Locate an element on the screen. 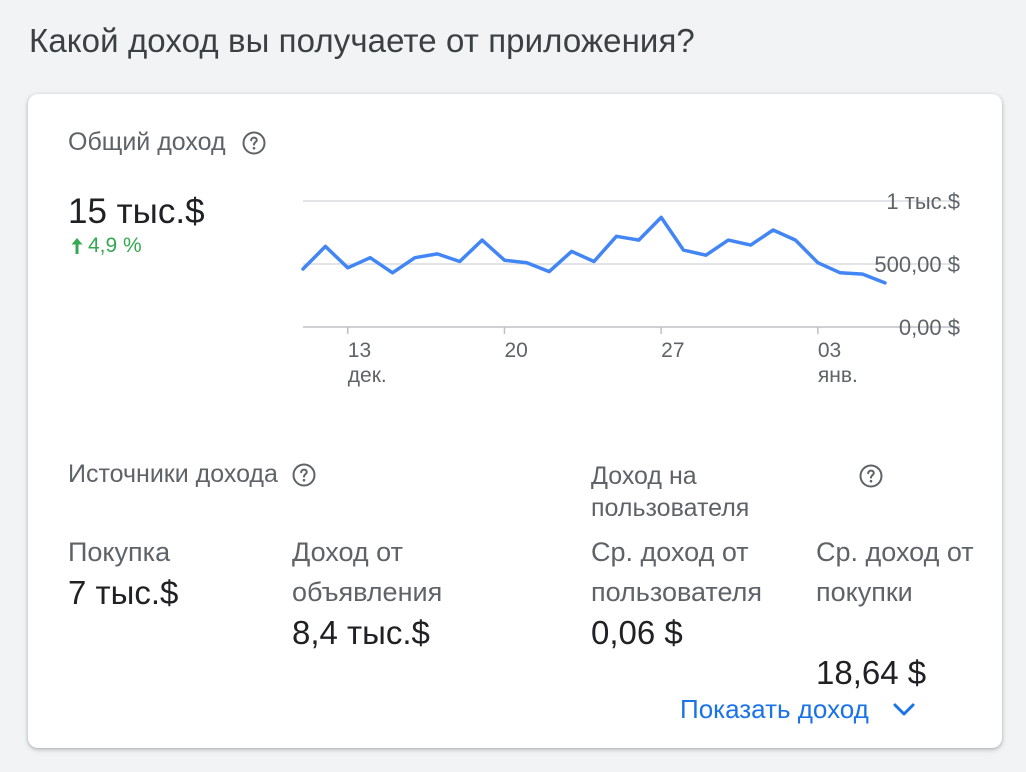 Image resolution: width=1026 pixels, height=772 pixels. chevron-down-icon is located at coordinates (904, 709).